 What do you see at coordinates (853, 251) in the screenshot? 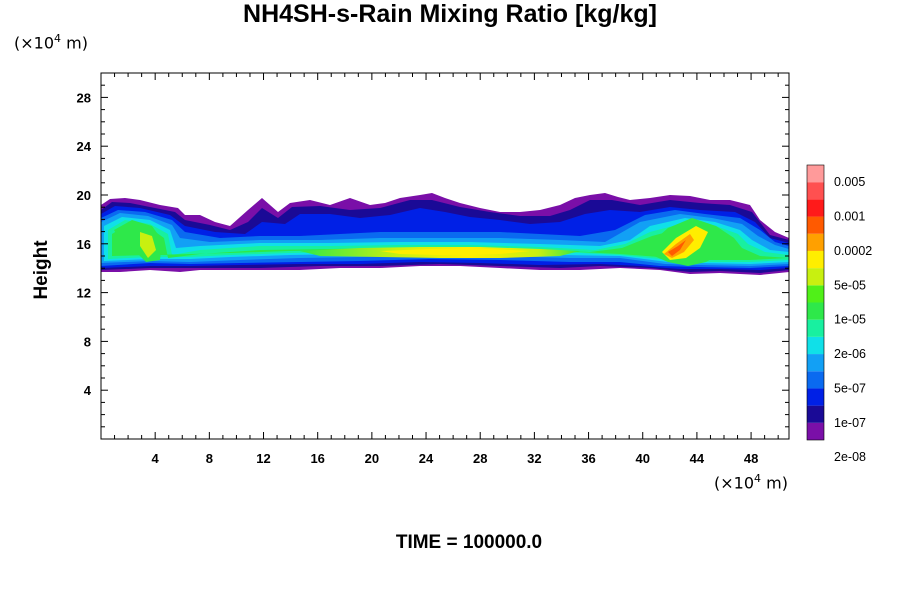
I see `colorbar-label: 0.0002` at bounding box center [853, 251].